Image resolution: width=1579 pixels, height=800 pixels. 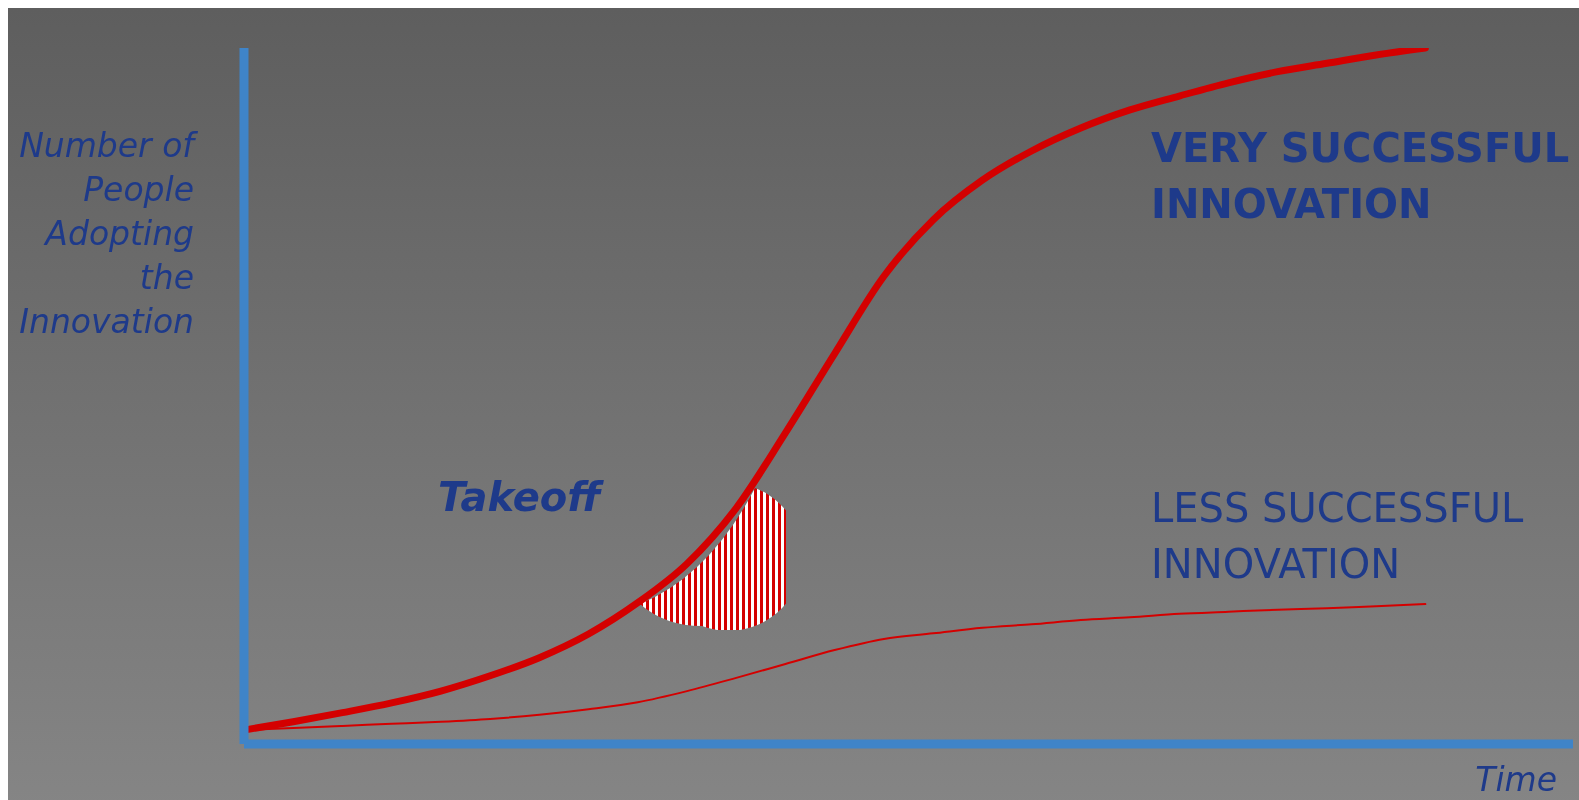 I want to click on series-label: VERY SUCCESSFUL INNOVATION, so click(x=1361, y=176).